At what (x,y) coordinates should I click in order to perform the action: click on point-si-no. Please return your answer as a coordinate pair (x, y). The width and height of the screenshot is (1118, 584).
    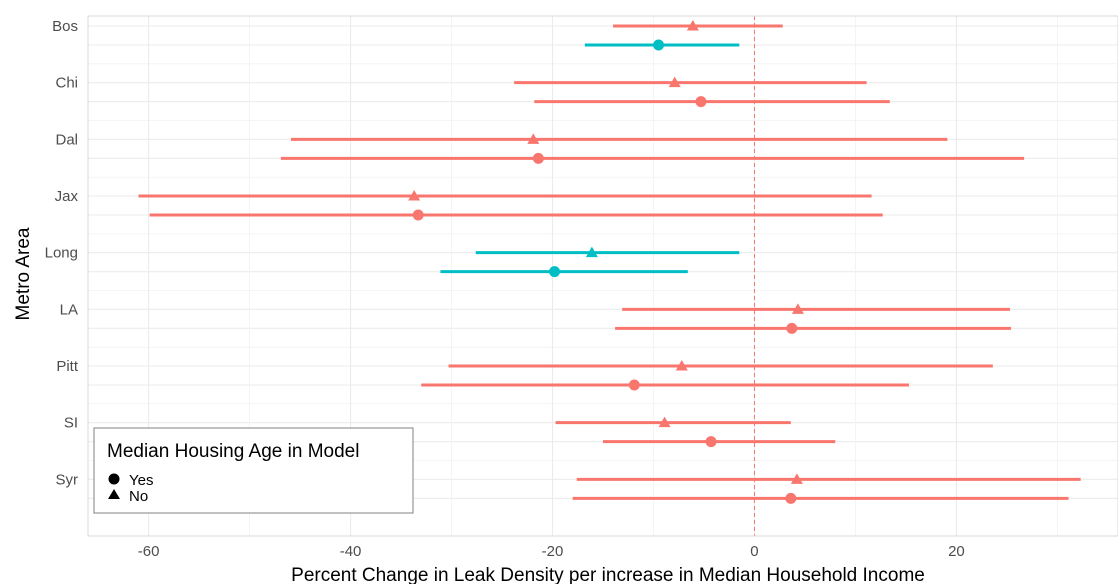
    Looking at the image, I should click on (664, 422).